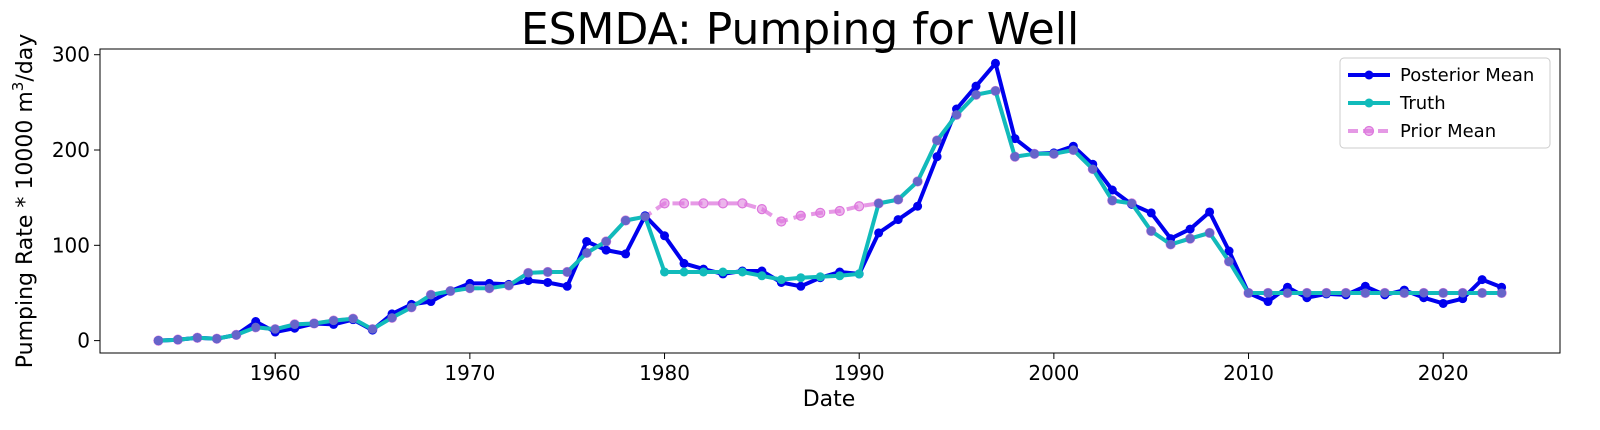 Image resolution: width=1600 pixels, height=430 pixels. I want to click on x-tick-label: 2010, so click(1248, 373).